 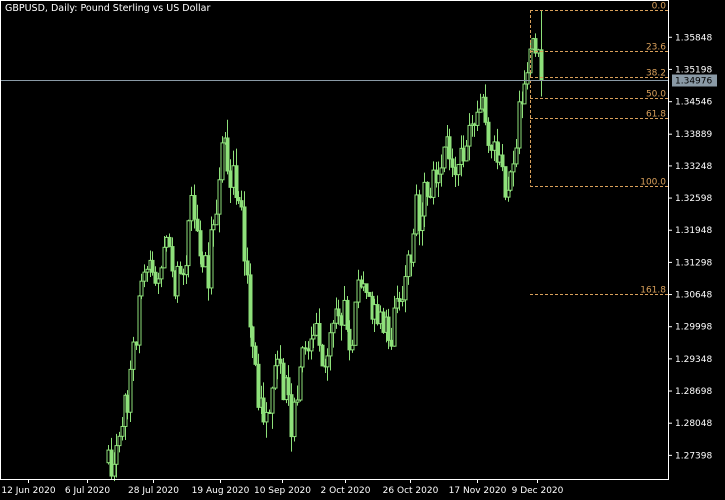 I want to click on x-tick-label: 6 Jul 2020, so click(x=87, y=491).